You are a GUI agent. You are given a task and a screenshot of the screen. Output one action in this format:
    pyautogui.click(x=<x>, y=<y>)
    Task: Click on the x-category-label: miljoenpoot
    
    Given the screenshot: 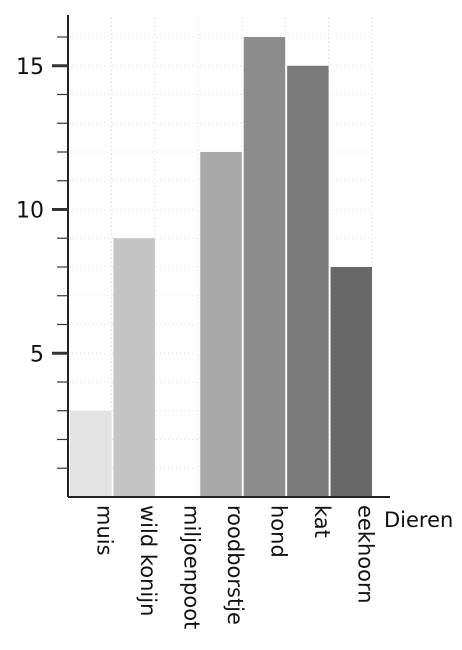 What is the action you would take?
    pyautogui.click(x=192, y=567)
    